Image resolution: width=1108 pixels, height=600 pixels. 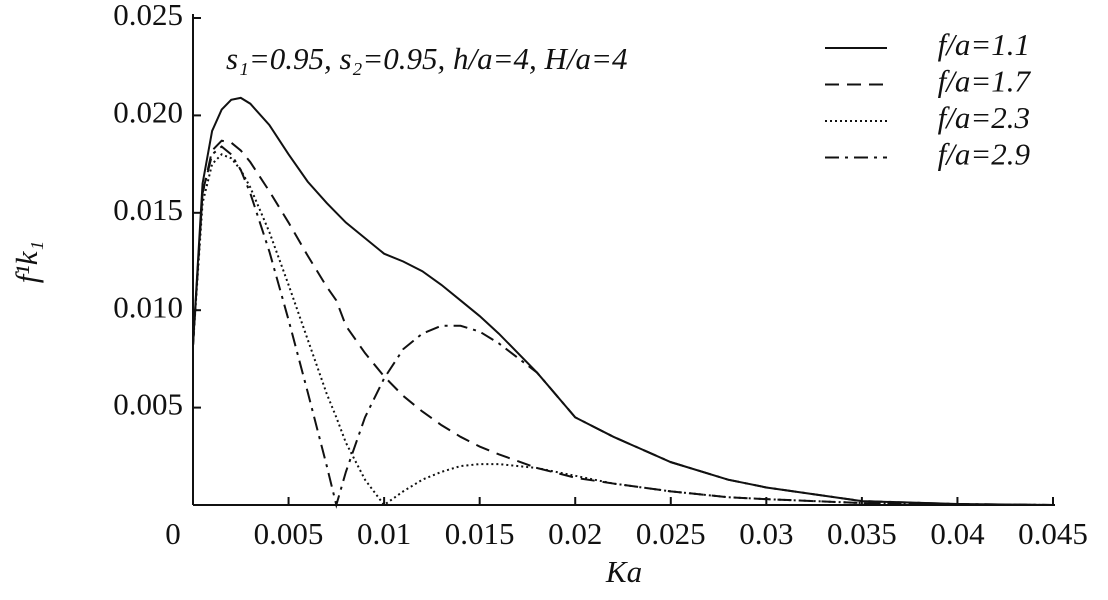 What do you see at coordinates (623, 571) in the screenshot?
I see `x-axis-label: Ka` at bounding box center [623, 571].